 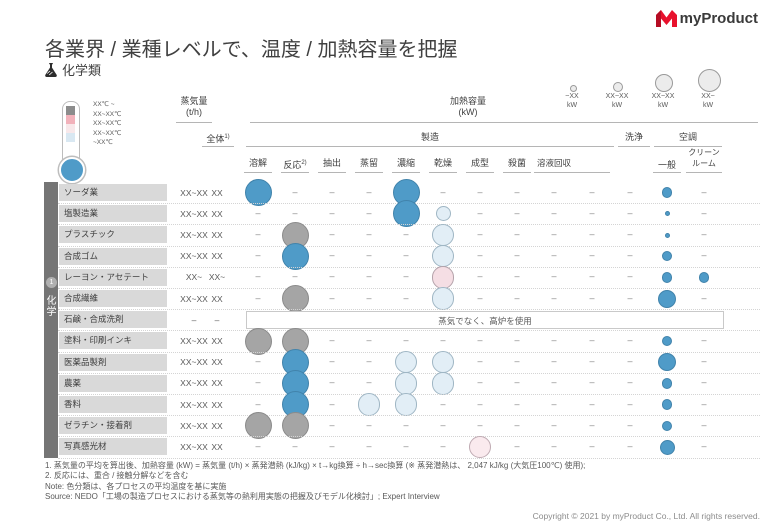 I want to click on subcol-header-react: 反応2), so click(x=295, y=165).